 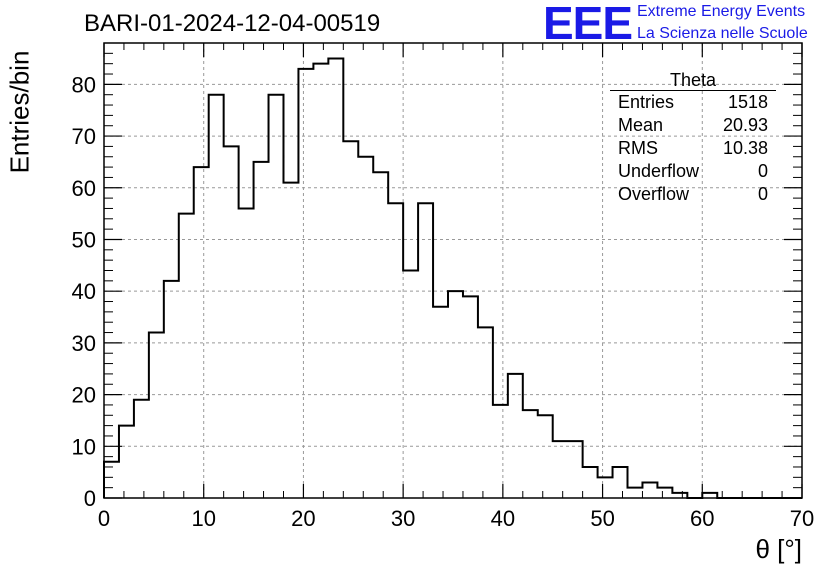 What do you see at coordinates (602, 518) in the screenshot?
I see `x-tick-label: 50` at bounding box center [602, 518].